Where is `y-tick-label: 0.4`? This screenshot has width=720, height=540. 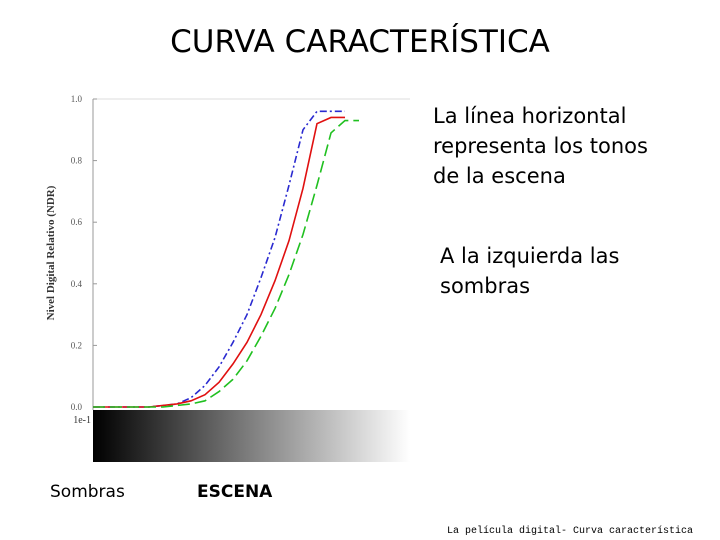 y-tick-label: 0.4 is located at coordinates (77, 284).